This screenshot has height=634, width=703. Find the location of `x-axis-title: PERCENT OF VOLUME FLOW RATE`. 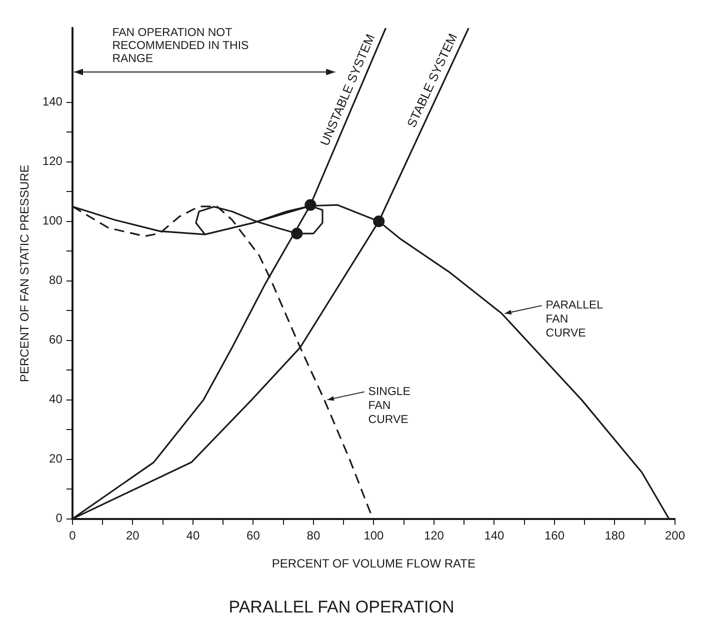

x-axis-title: PERCENT OF VOLUME FLOW RATE is located at coordinates (374, 563).